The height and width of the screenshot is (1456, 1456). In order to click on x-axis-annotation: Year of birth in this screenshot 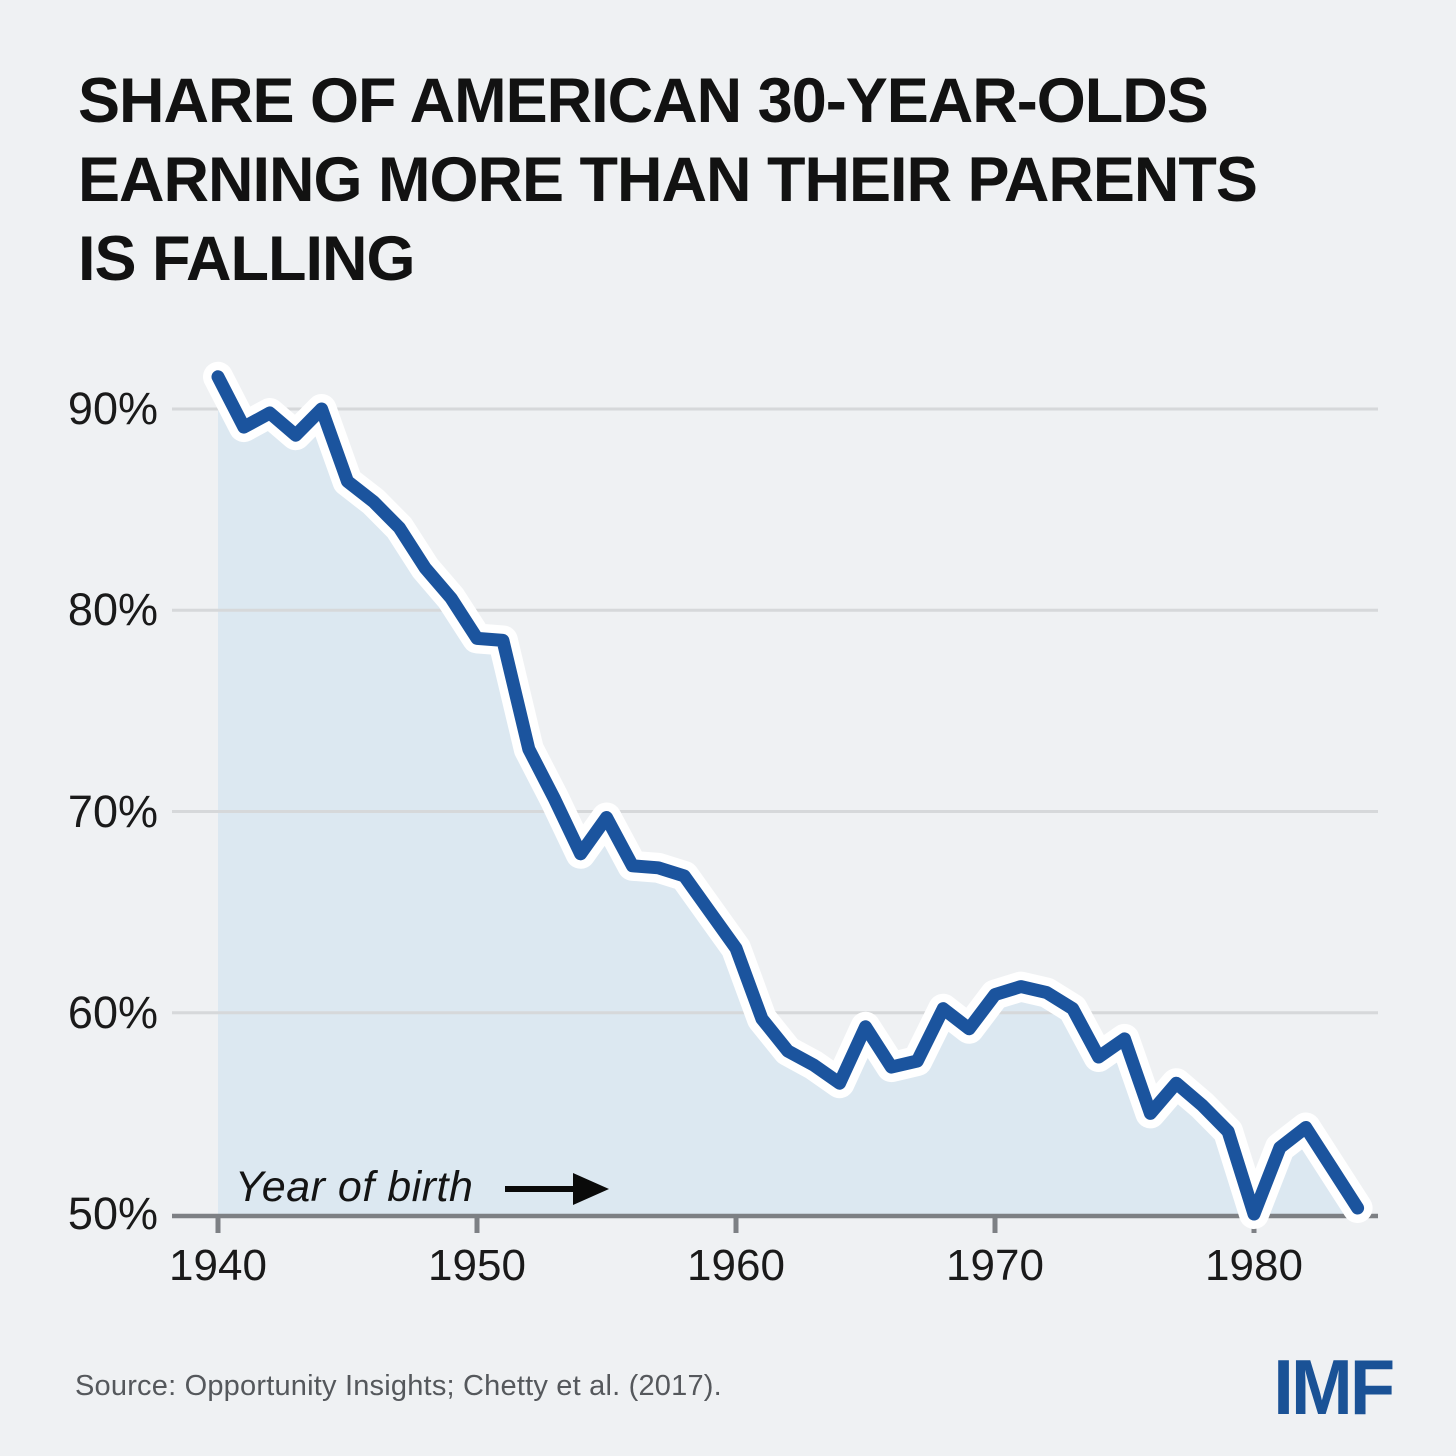, I will do `click(423, 1187)`.